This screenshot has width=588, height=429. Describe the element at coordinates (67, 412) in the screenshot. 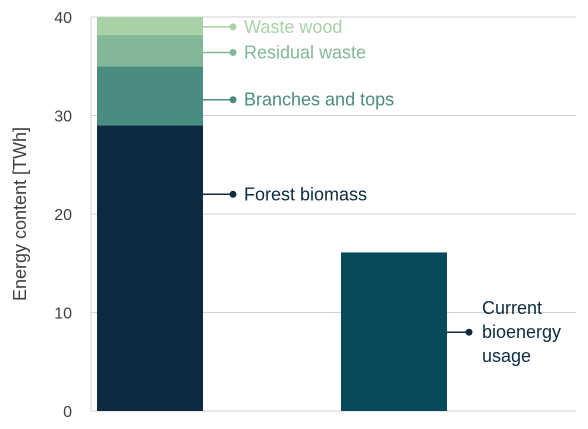

I see `y-tick-label: 0` at that location.